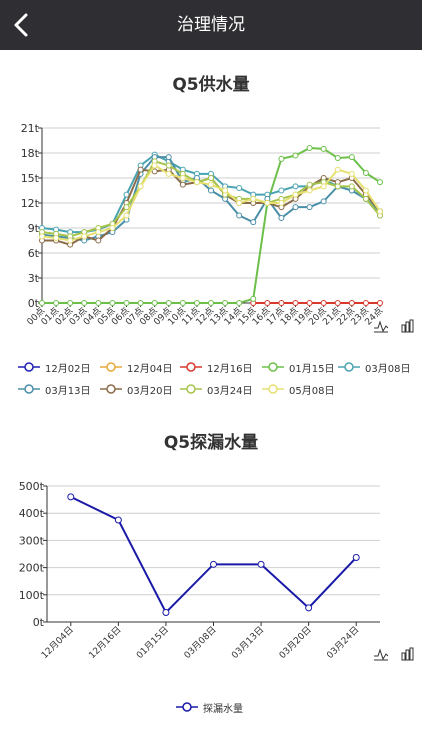 This screenshot has height=750, width=422. I want to click on y-tick-label: 100t, so click(32, 595).